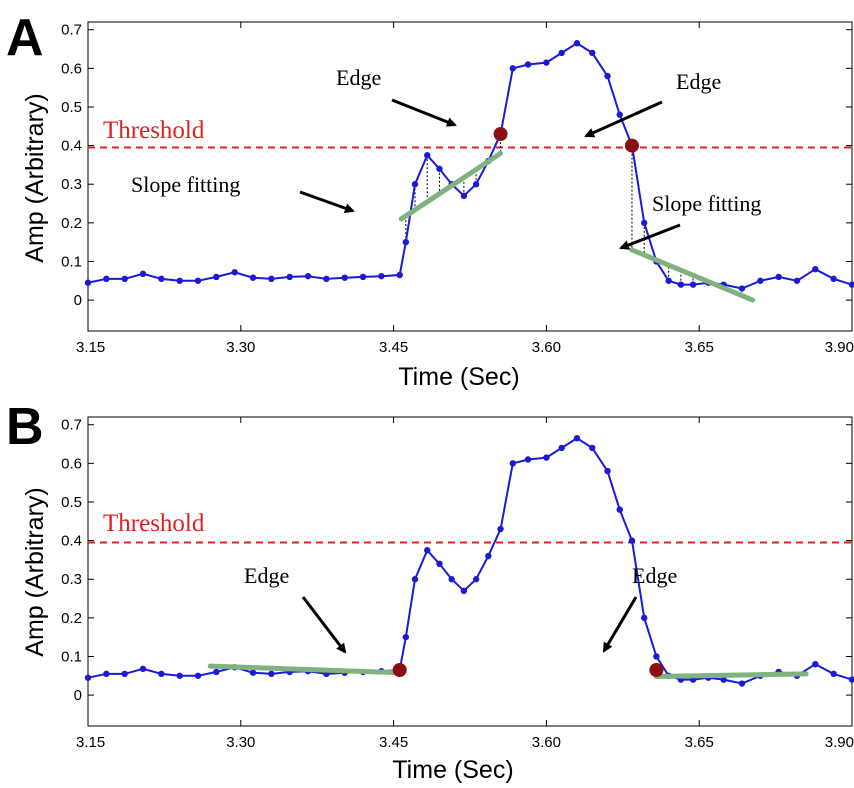 The image size is (854, 788). Describe the element at coordinates (71, 618) in the screenshot. I see `y-tick-label-b-2: 0.2` at that location.